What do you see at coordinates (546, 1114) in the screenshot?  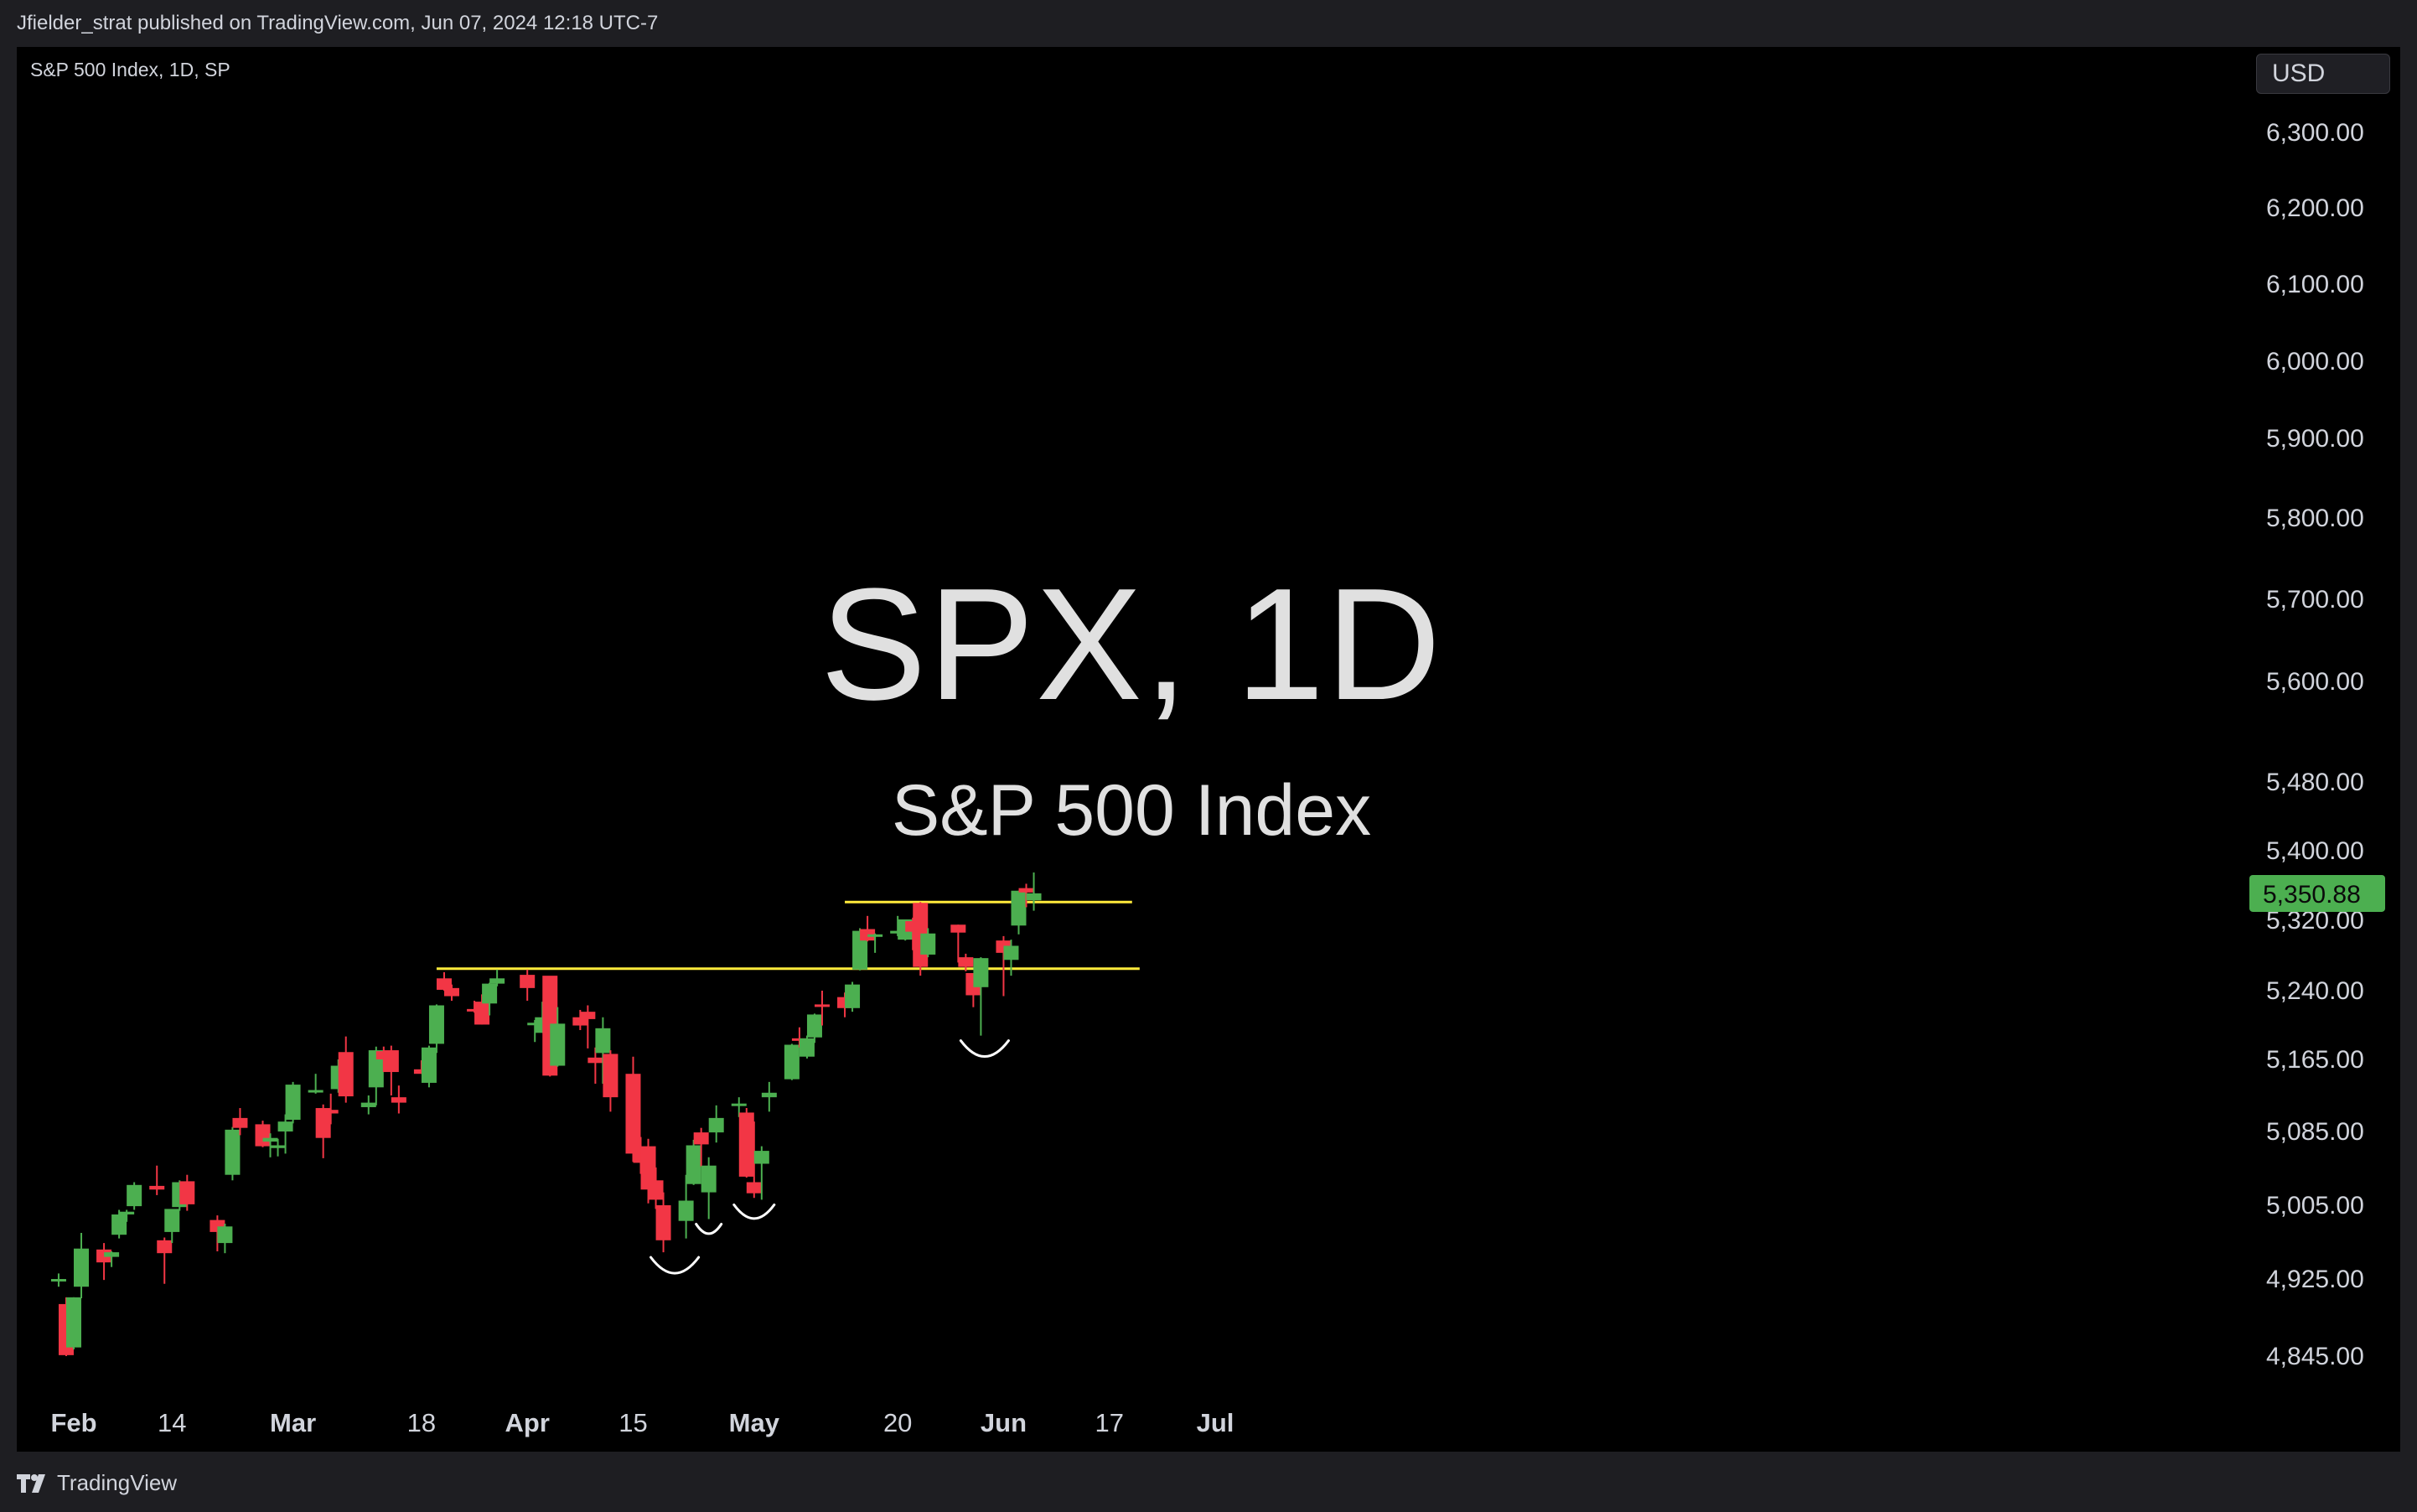 I see `candles` at bounding box center [546, 1114].